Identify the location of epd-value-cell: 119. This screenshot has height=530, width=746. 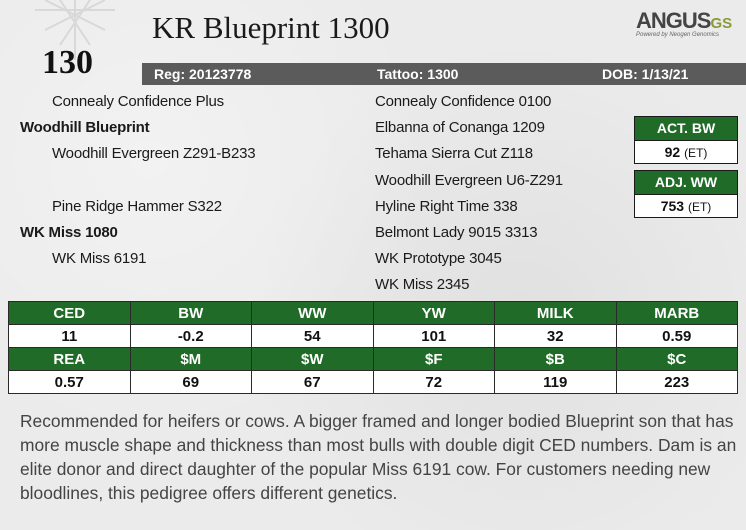
(555, 382).